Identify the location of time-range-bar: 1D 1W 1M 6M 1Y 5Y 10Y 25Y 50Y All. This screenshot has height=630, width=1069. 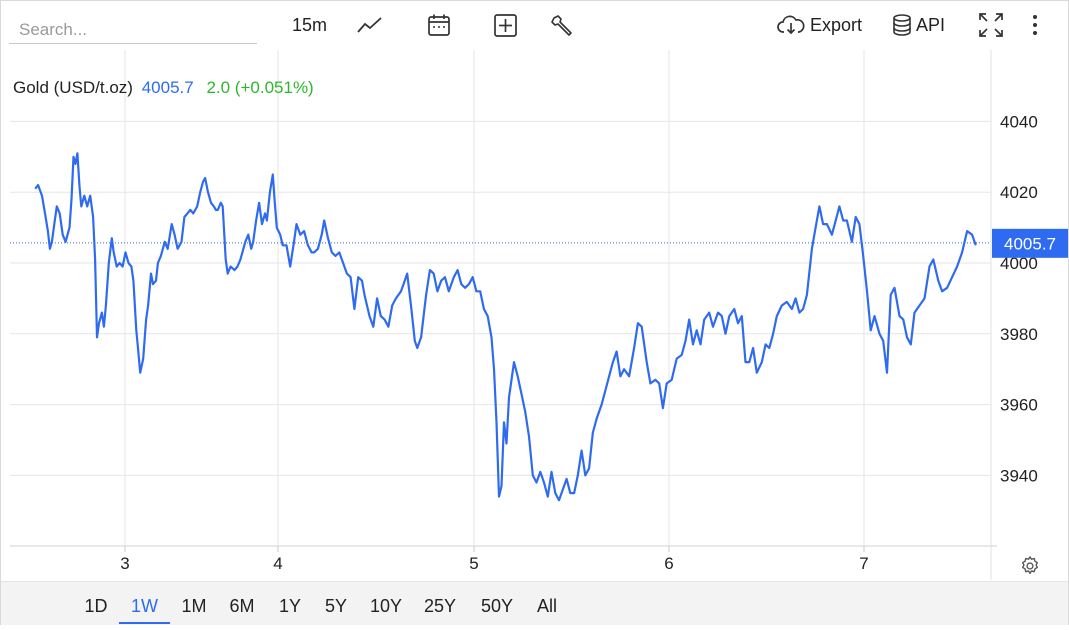
(534, 603).